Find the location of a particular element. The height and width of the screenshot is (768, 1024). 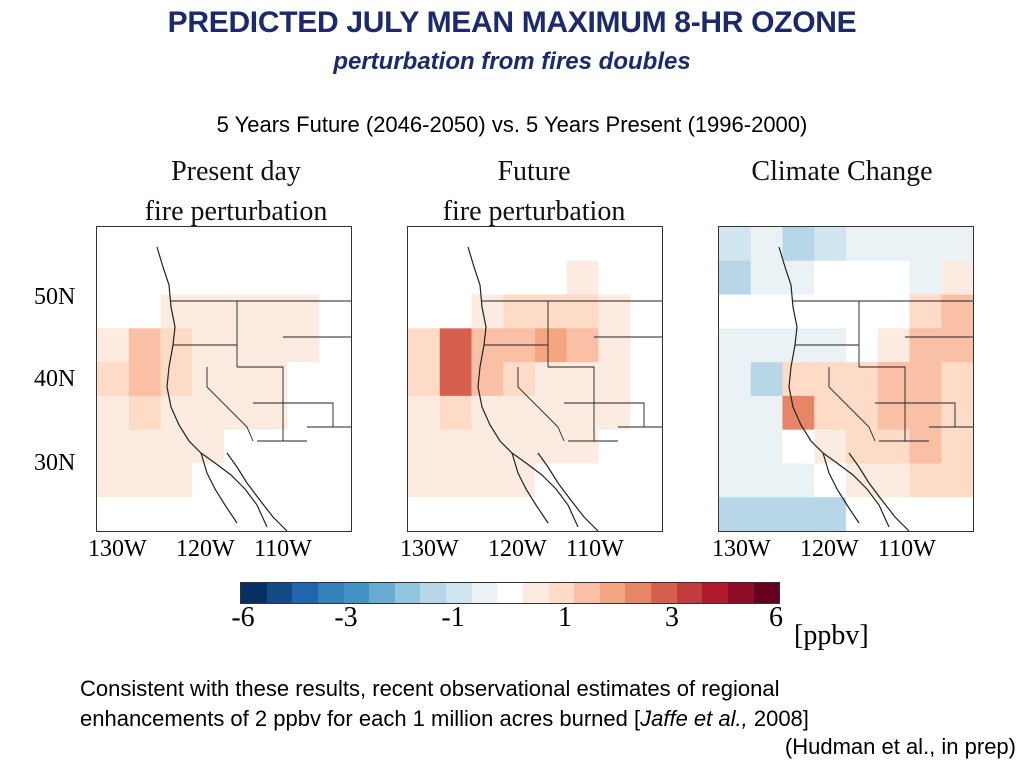

lon-label-110w: 110W is located at coordinates (907, 549).